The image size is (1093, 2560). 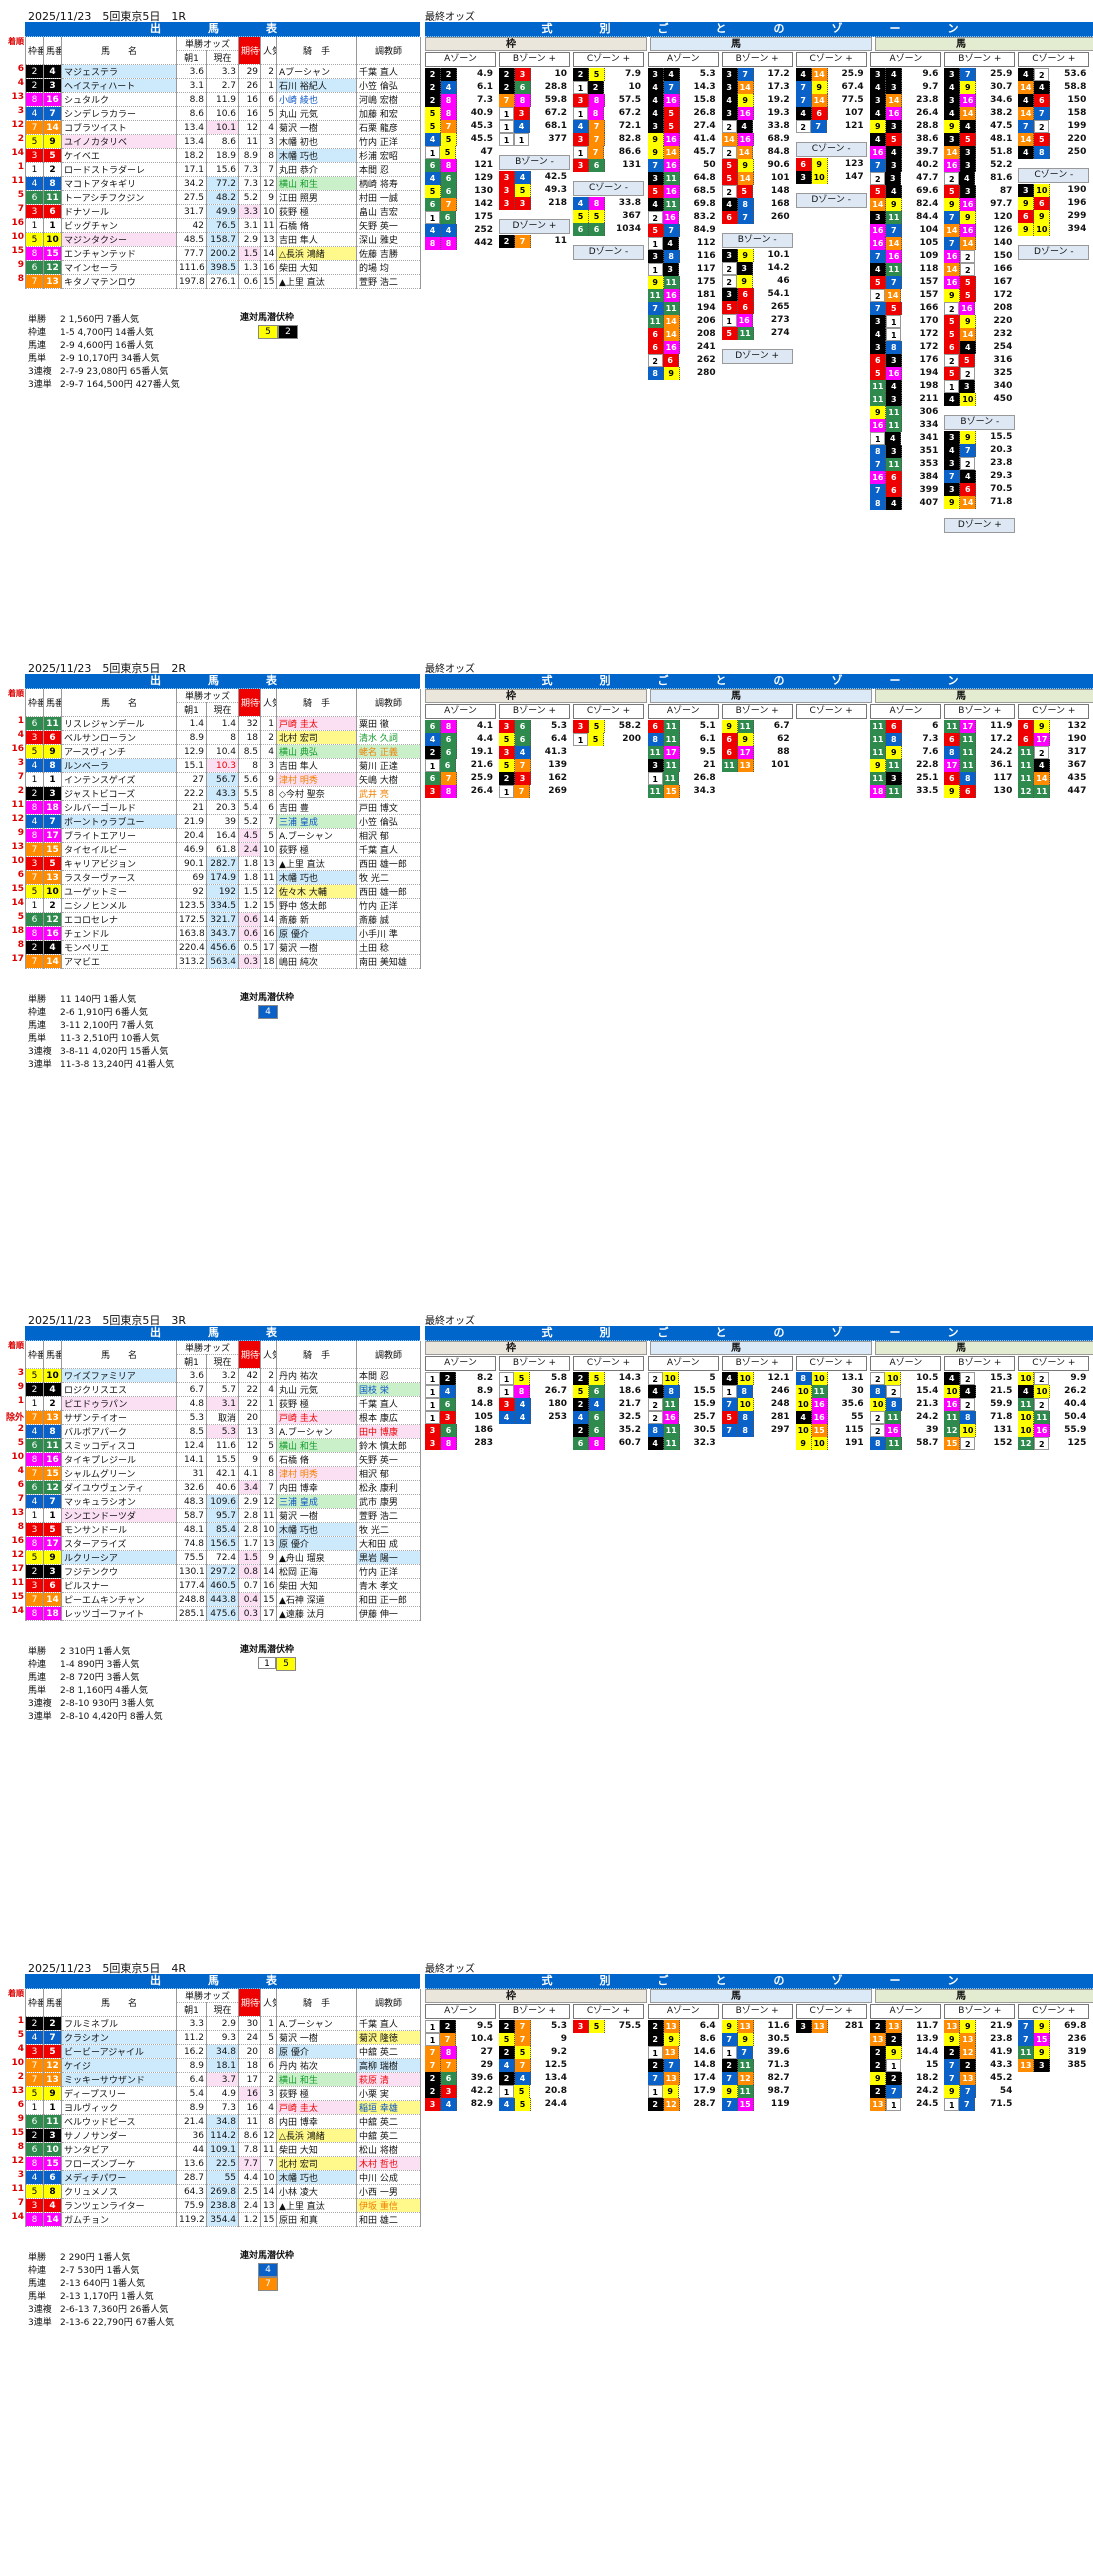 What do you see at coordinates (757, 1417) in the screenshot?
I see `zone-combo-row: 5 8 281` at bounding box center [757, 1417].